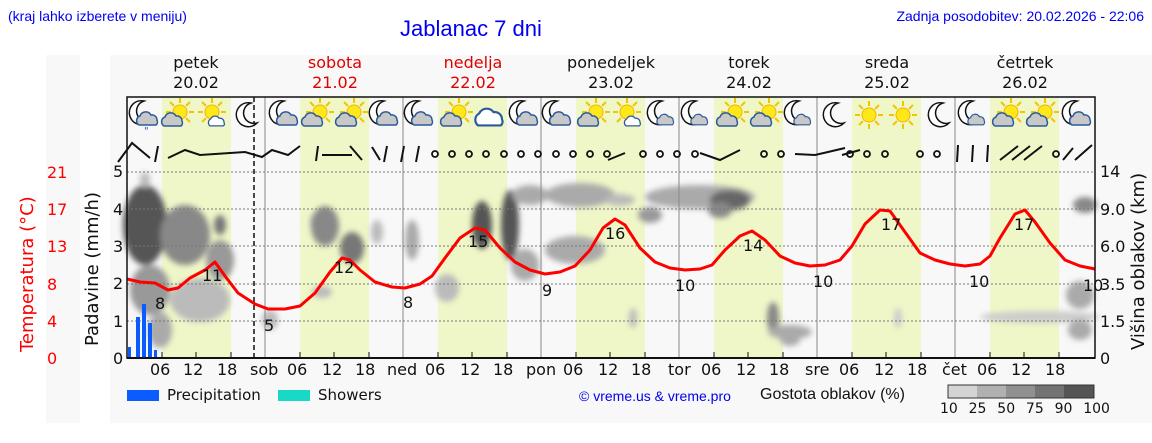  I want to click on cloud-height-tick: 9.0, so click(1113, 209).